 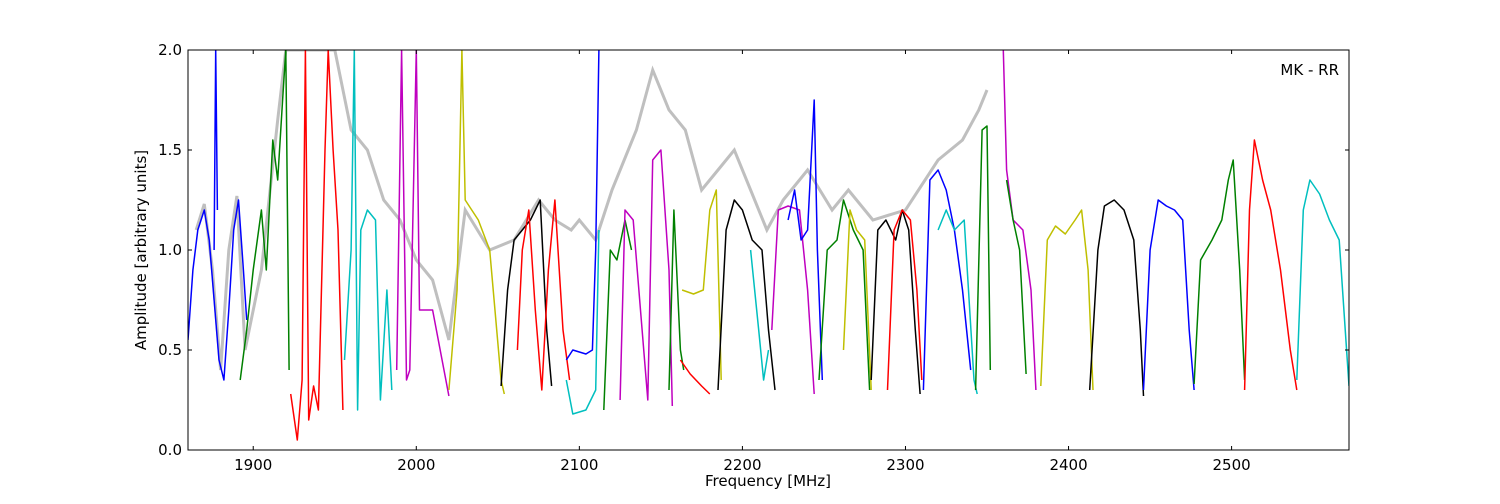 What do you see at coordinates (416, 465) in the screenshot?
I see `x-tick-label: 2000` at bounding box center [416, 465].